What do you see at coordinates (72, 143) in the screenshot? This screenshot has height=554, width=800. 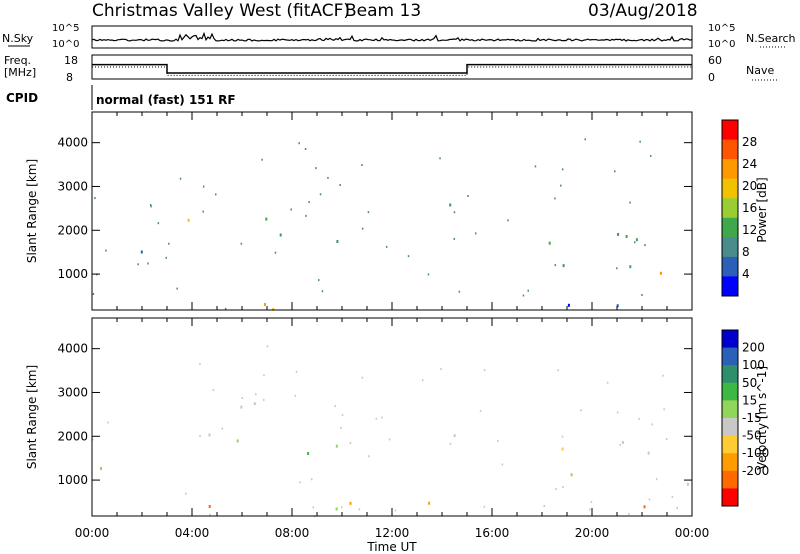 I see `y-tick-label-0-3: 4000` at bounding box center [72, 143].